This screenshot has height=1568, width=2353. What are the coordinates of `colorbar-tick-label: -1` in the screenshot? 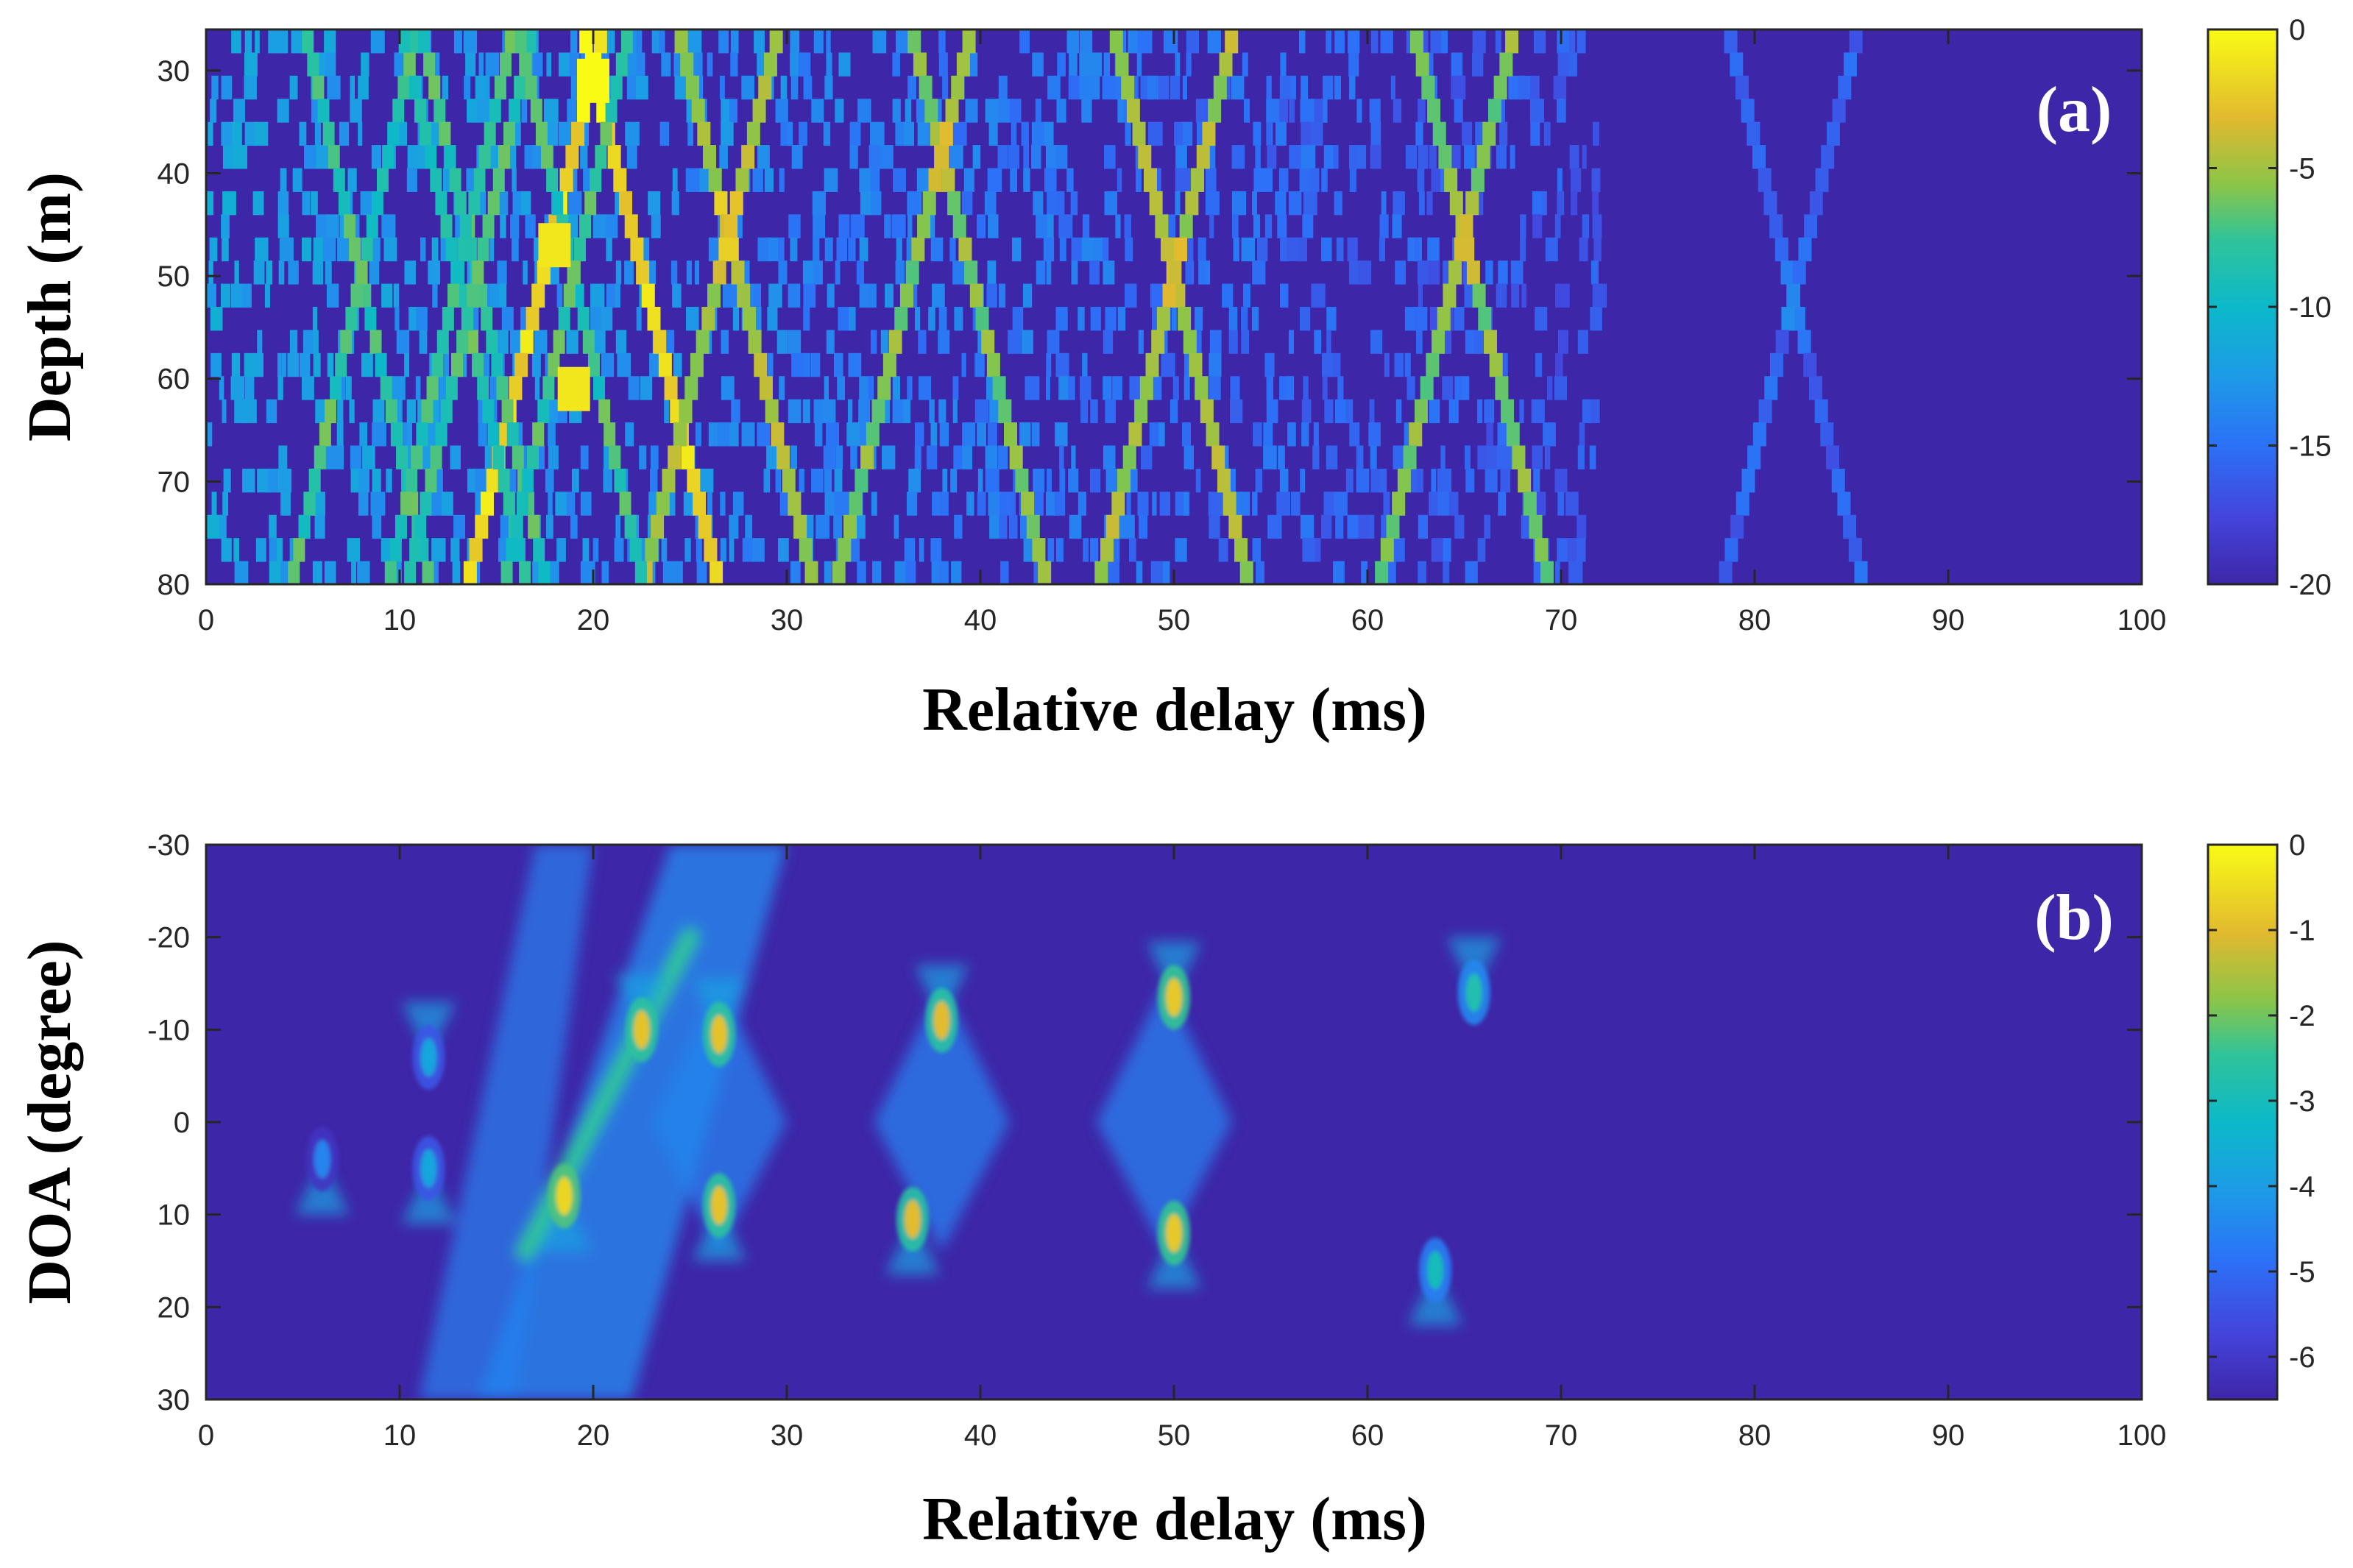 It's located at (2302, 931).